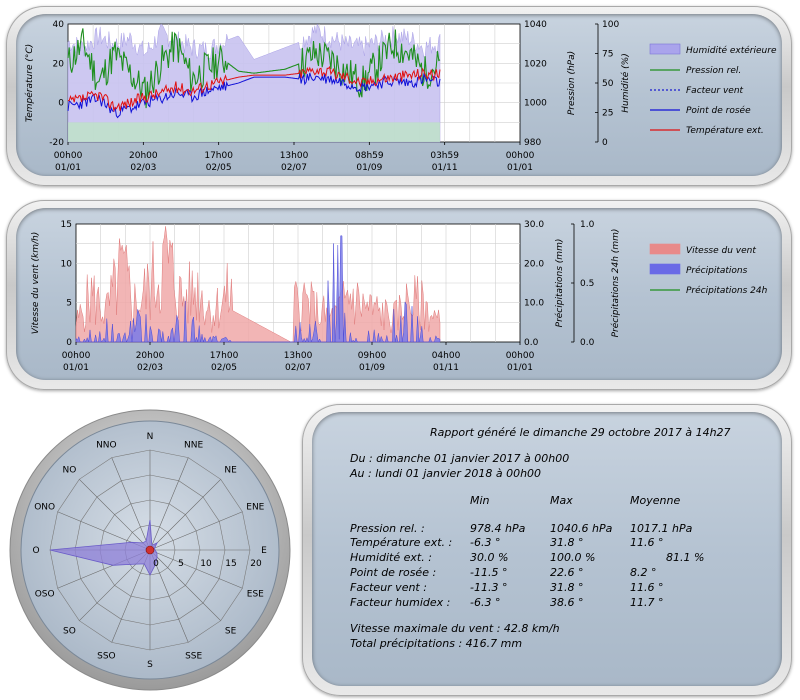 The width and height of the screenshot is (800, 700). I want to click on x-tick-date: 02/03, so click(150, 368).